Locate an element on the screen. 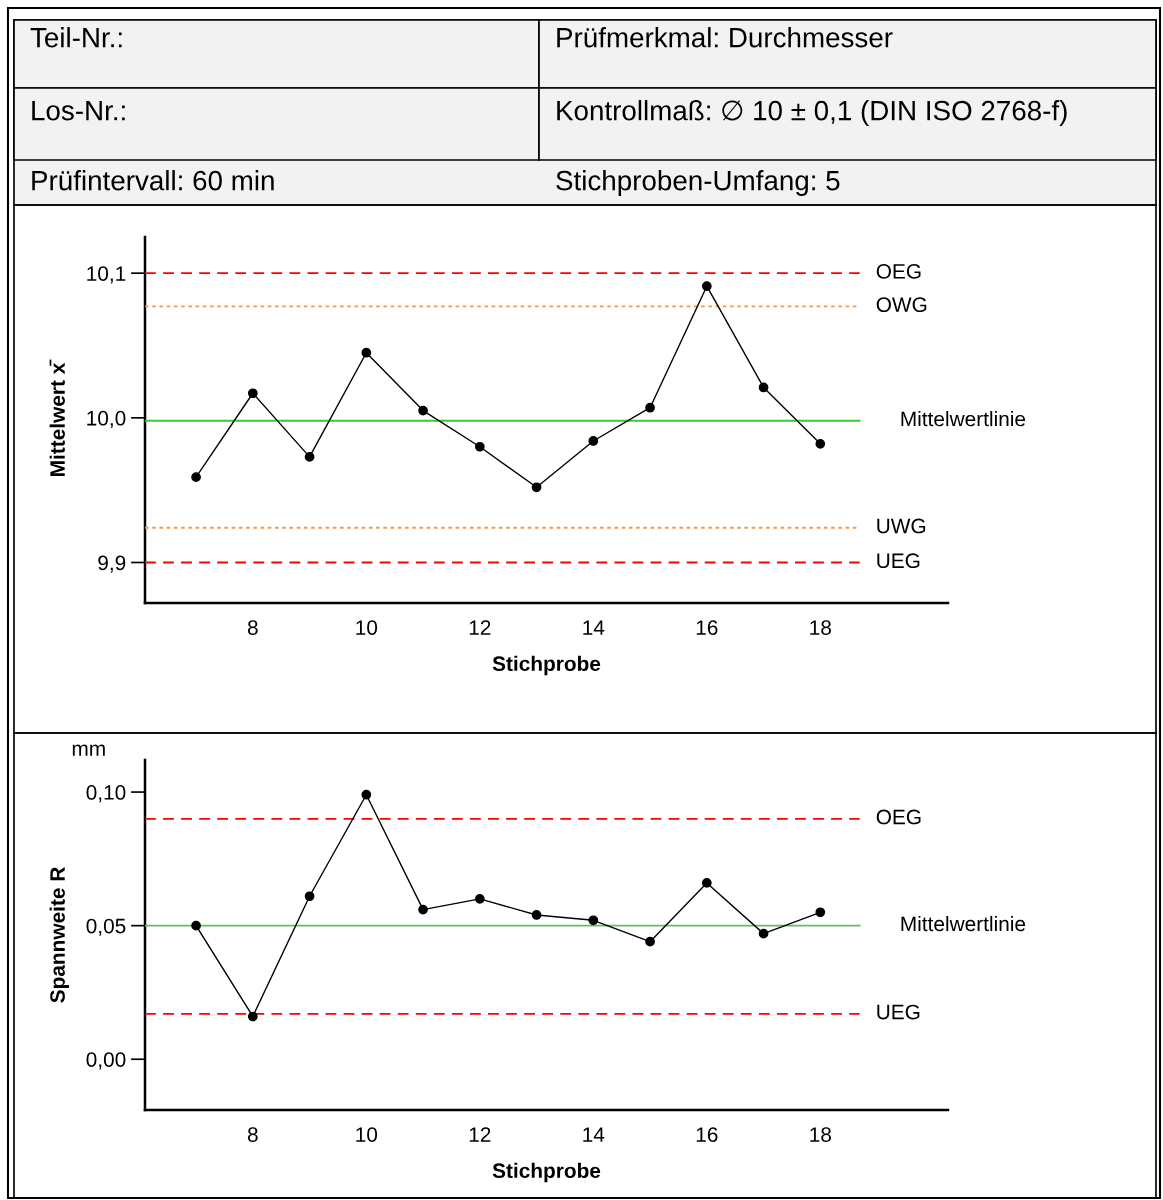  ref-line-label: UWG is located at coordinates (901, 526).